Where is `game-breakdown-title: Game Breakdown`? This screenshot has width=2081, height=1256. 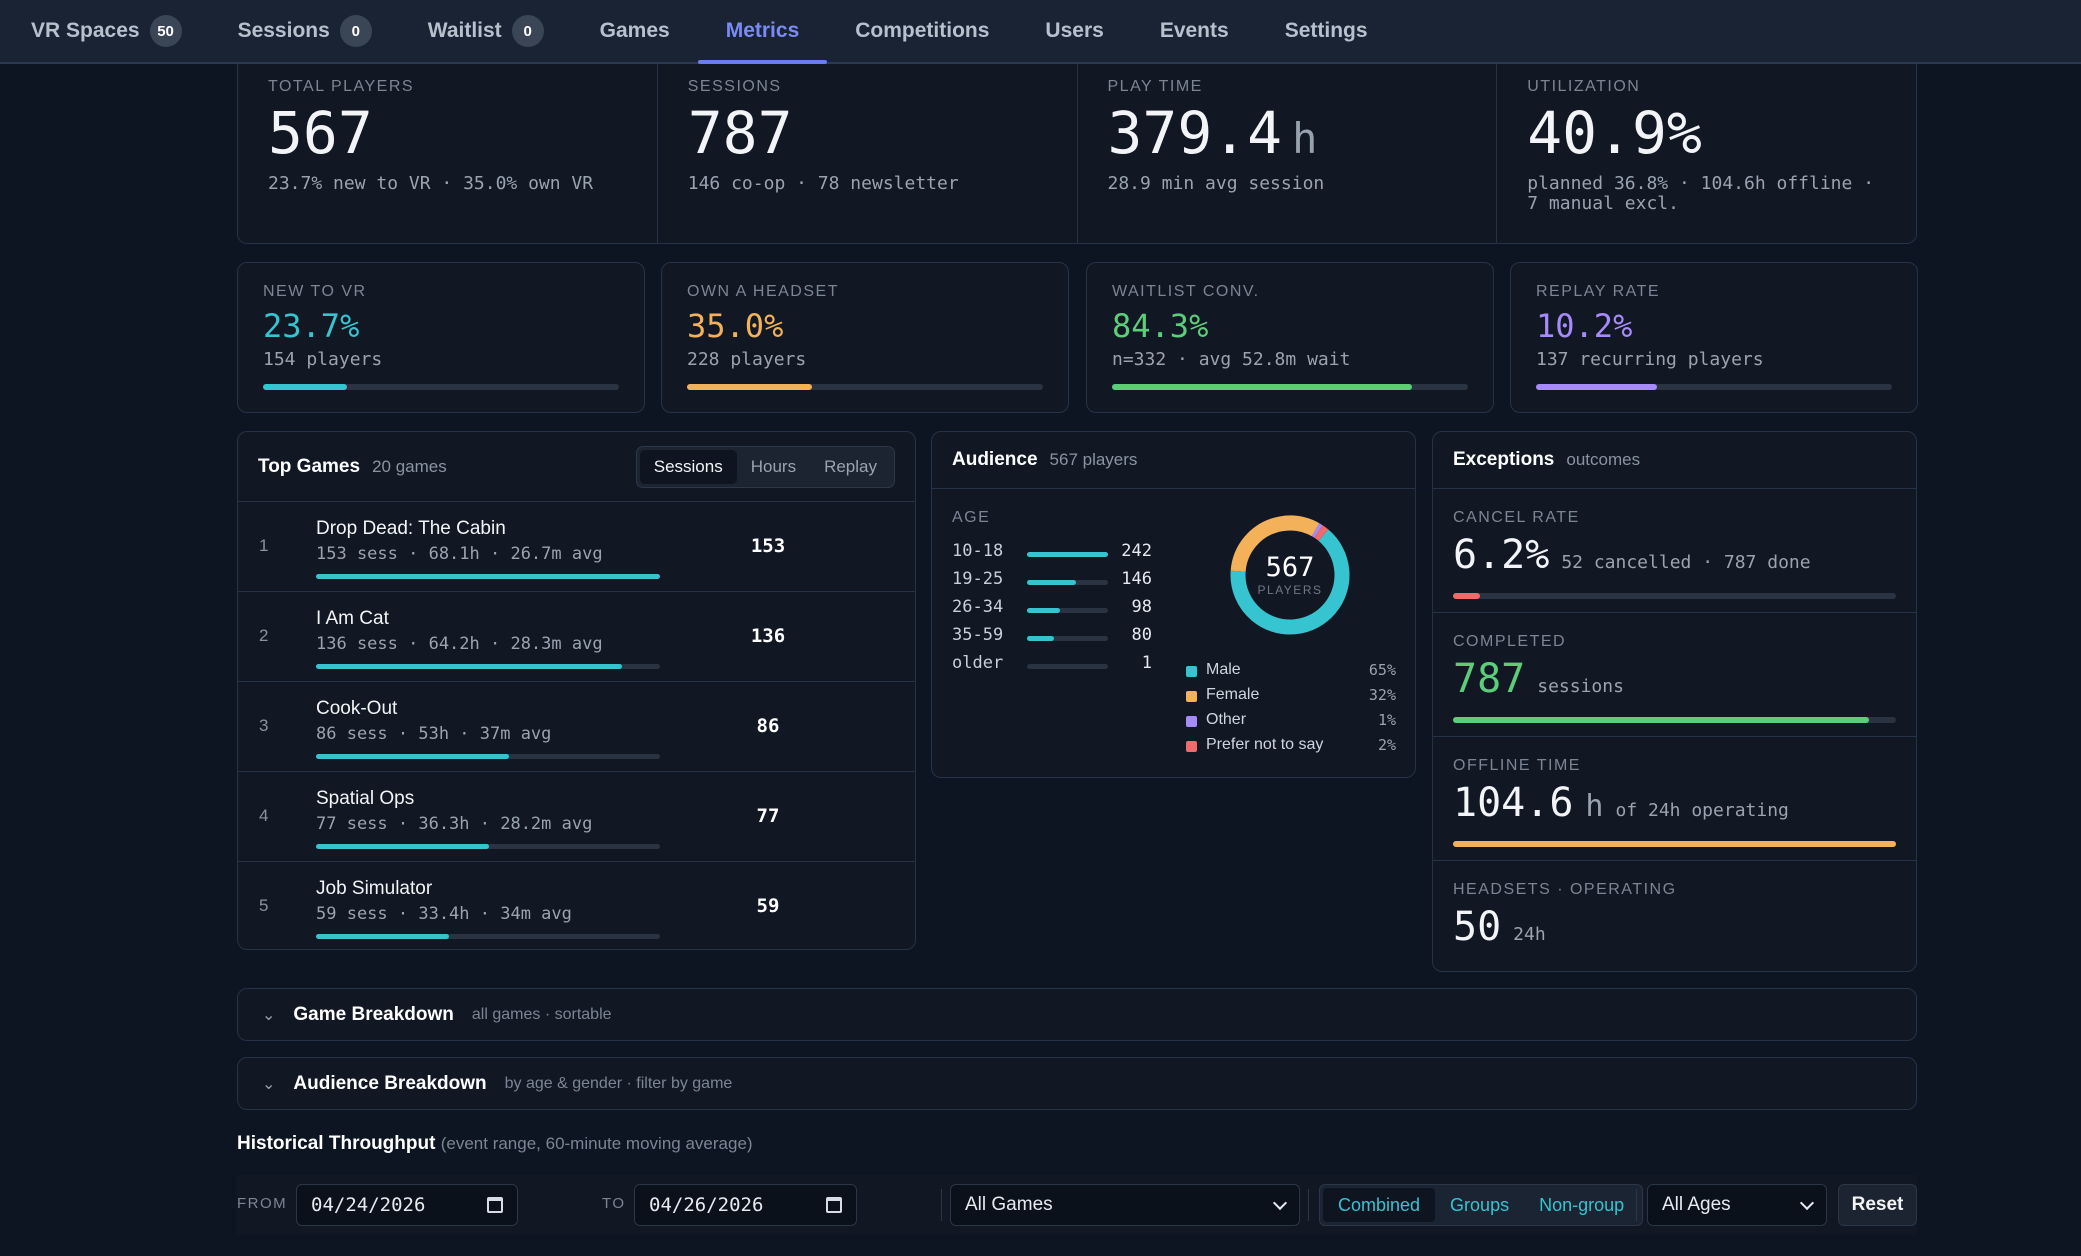
game-breakdown-title: Game Breakdown is located at coordinates (373, 1014).